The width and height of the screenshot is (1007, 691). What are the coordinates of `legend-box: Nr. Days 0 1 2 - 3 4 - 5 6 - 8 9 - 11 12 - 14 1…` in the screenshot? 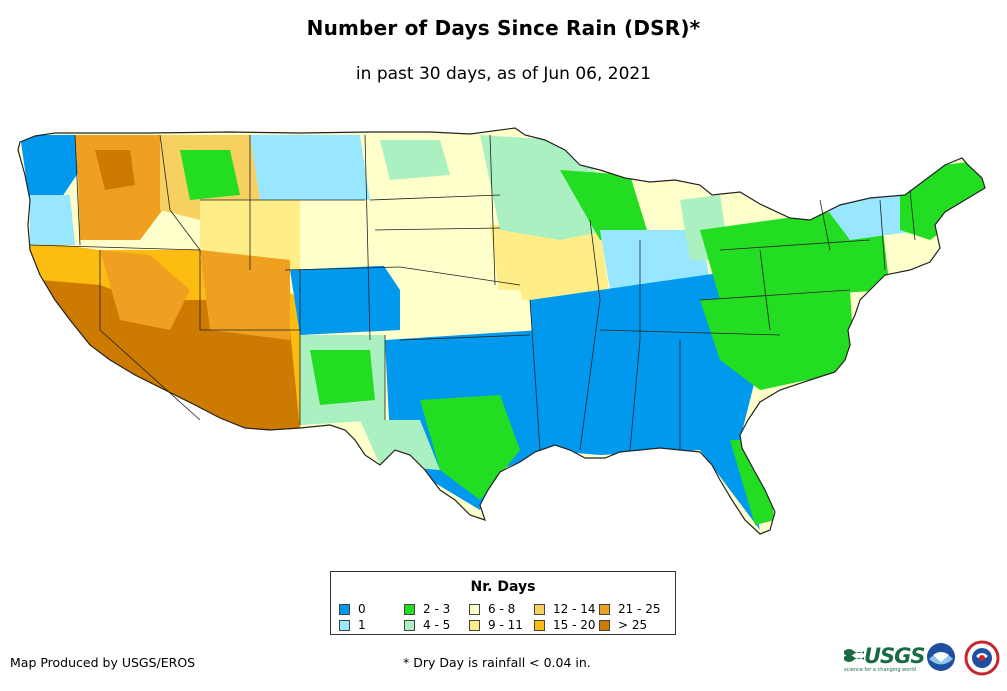 It's located at (503, 603).